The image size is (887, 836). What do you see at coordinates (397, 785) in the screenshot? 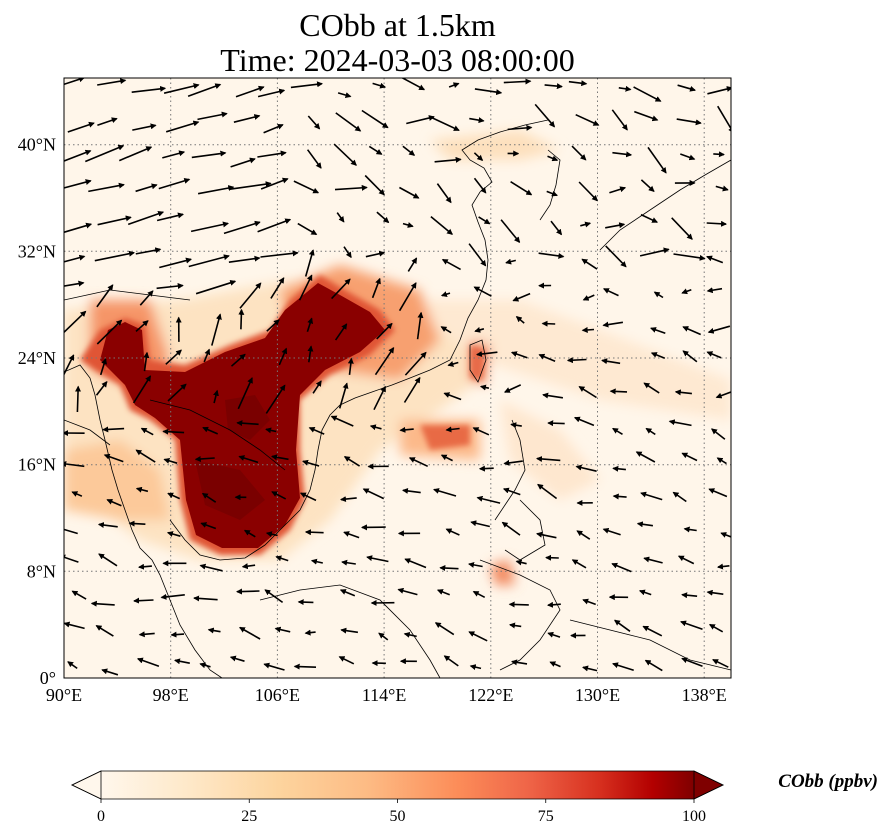
I see `colorbar-gradient` at bounding box center [397, 785].